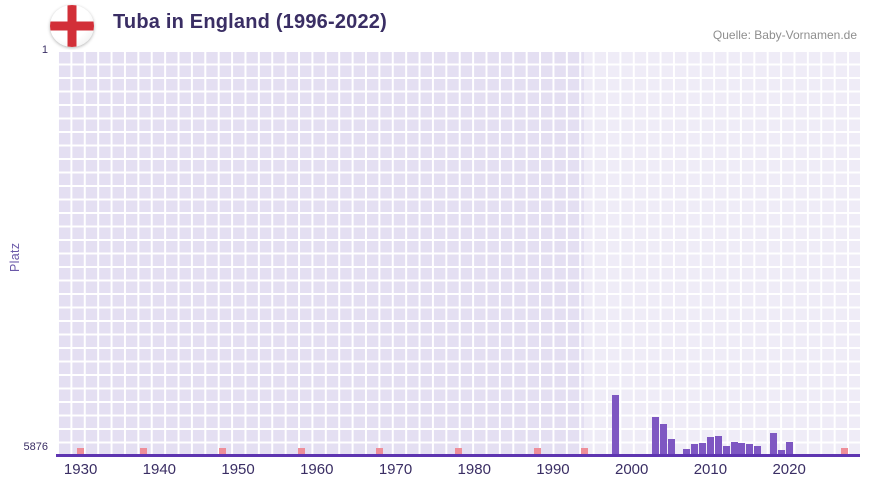 This screenshot has width=873, height=492. I want to click on bar-2012, so click(726, 450).